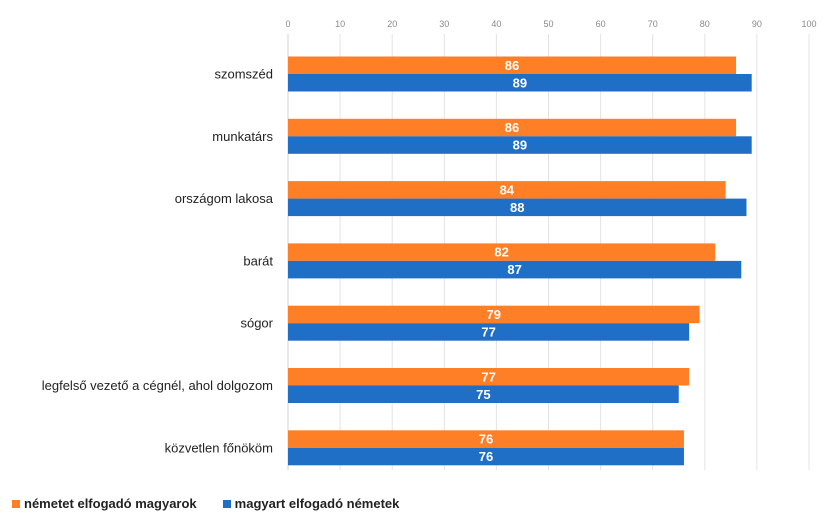 This screenshot has height=516, width=839. Describe the element at coordinates (110, 503) in the screenshot. I see `legend-label-series-1: németet elfogadó magyarok` at that location.